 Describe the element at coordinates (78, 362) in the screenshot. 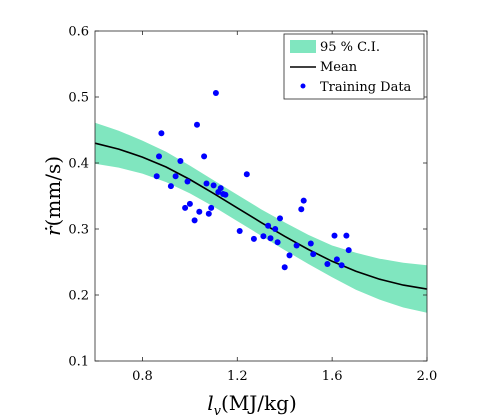

I see `y-tick-label: 0.1` at that location.